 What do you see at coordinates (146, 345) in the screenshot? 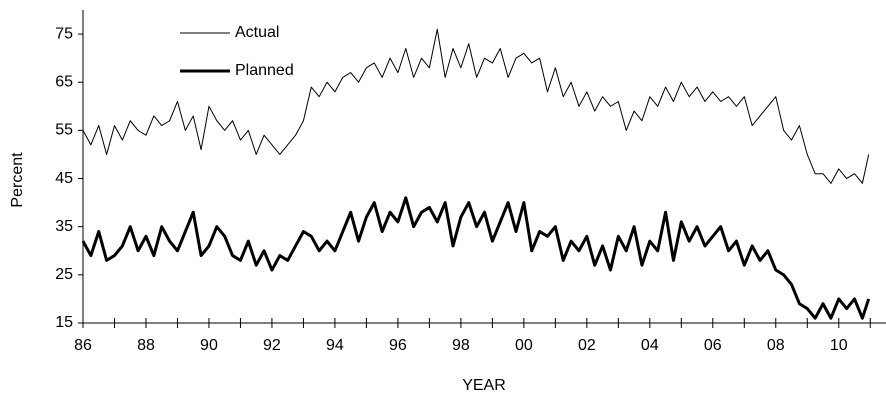
I see `x-tick-label: 88` at bounding box center [146, 345].